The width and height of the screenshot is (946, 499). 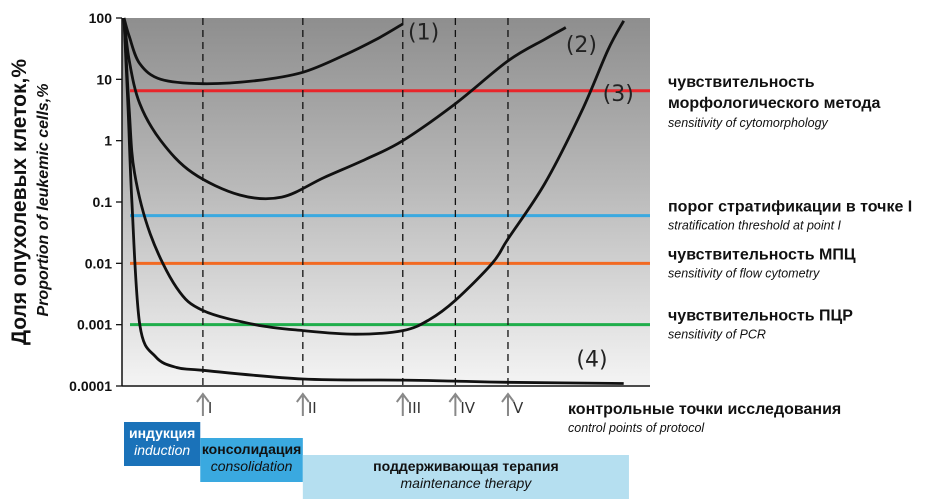 I want to click on phase-label-ru: консолидация, so click(x=251, y=449).